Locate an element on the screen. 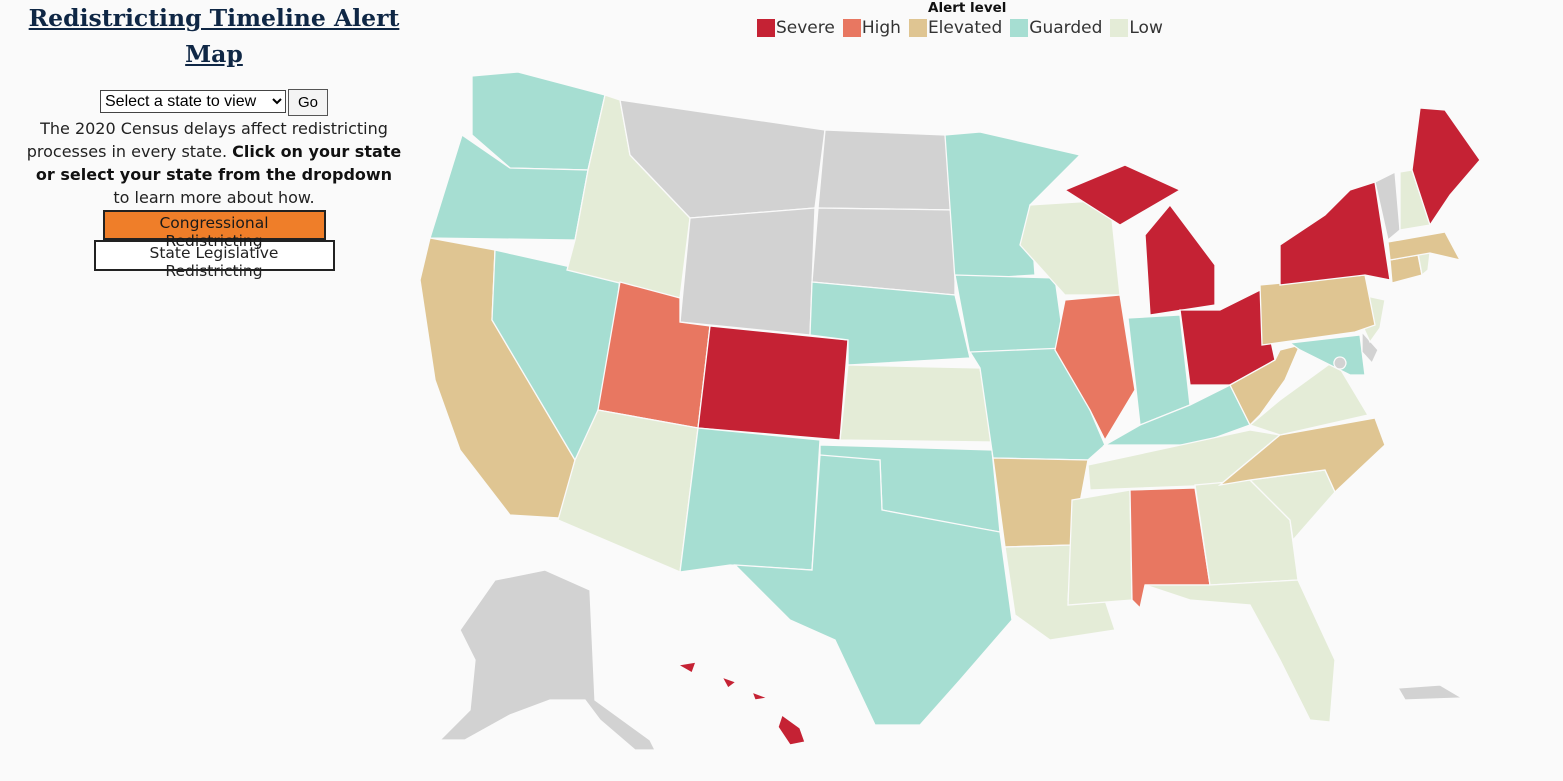  legend-item-severe: Severe is located at coordinates (796, 28).